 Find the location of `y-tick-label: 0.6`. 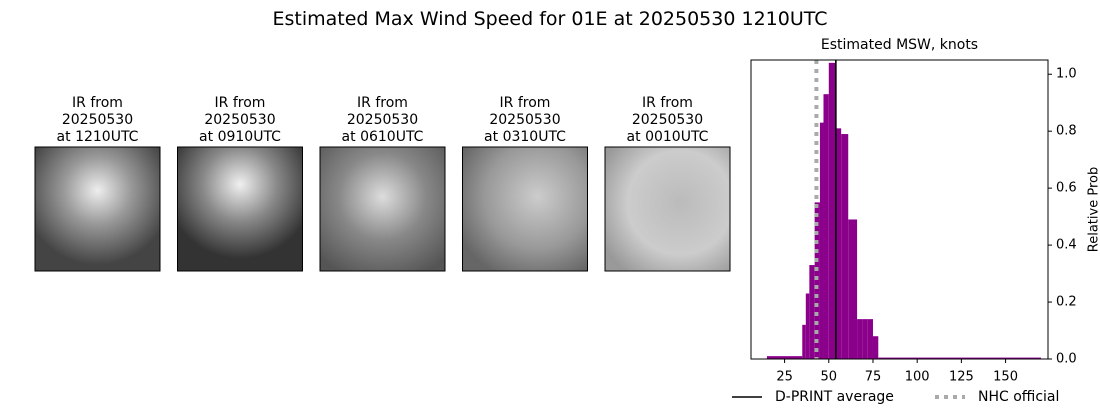

y-tick-label: 0.6 is located at coordinates (1066, 188).